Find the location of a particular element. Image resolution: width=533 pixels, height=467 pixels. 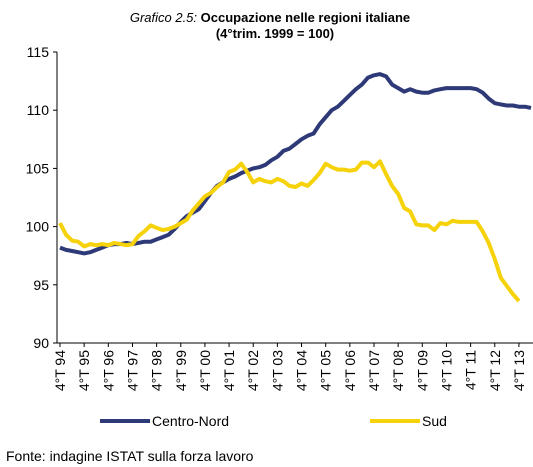

x-tick-label: 4°T 98 is located at coordinates (157, 370).